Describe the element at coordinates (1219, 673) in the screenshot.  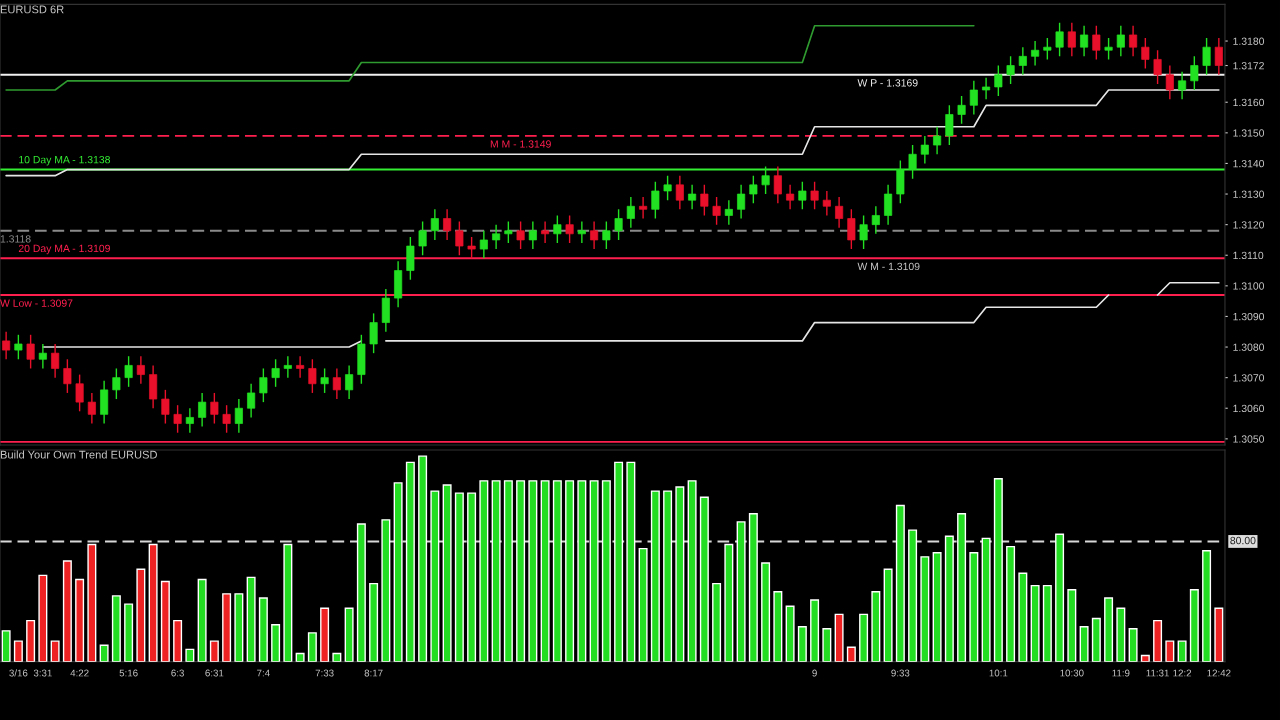
I see `x-tick-label: 12:42` at that location.